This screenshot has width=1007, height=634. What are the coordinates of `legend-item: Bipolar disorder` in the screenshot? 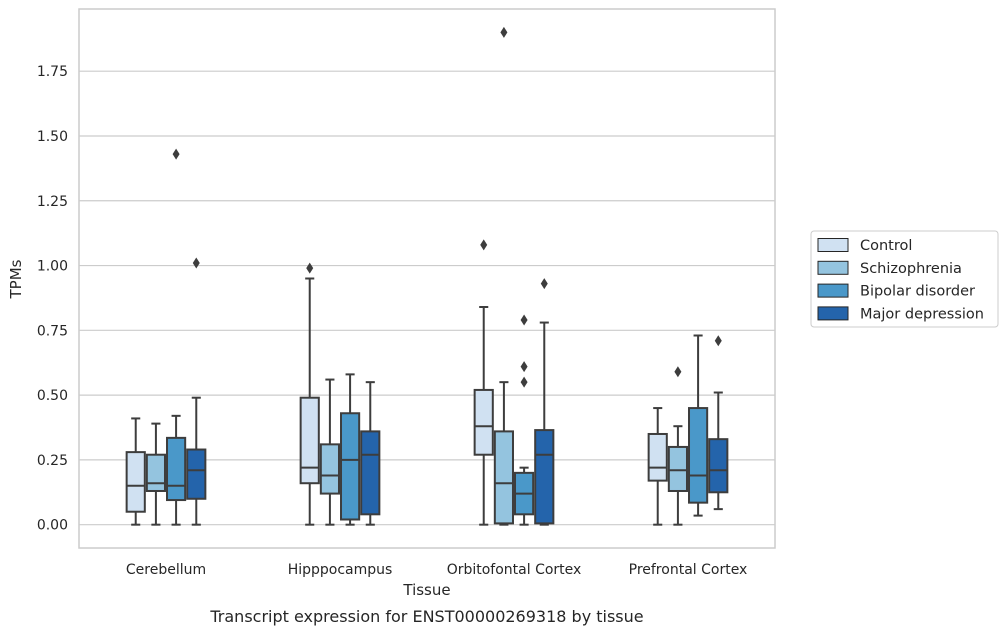 It's located at (896, 291).